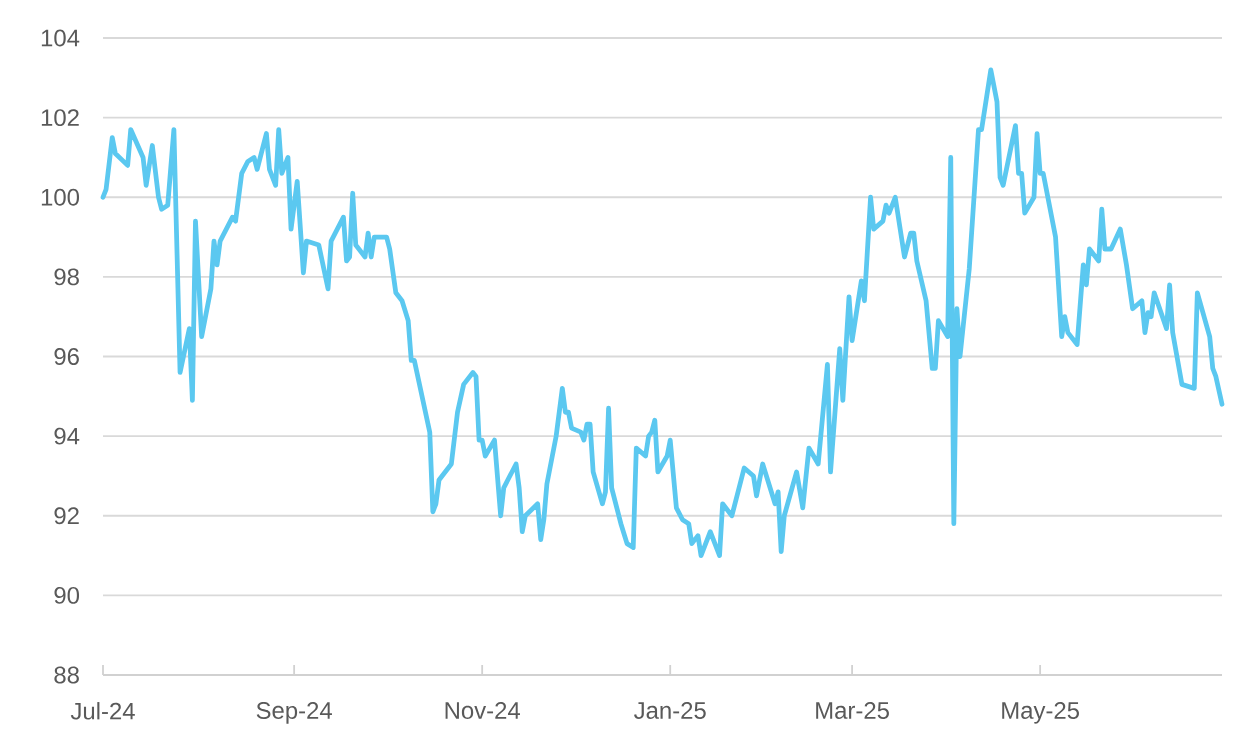 Image resolution: width=1260 pixels, height=756 pixels. I want to click on y-tick-label: 100, so click(60, 197).